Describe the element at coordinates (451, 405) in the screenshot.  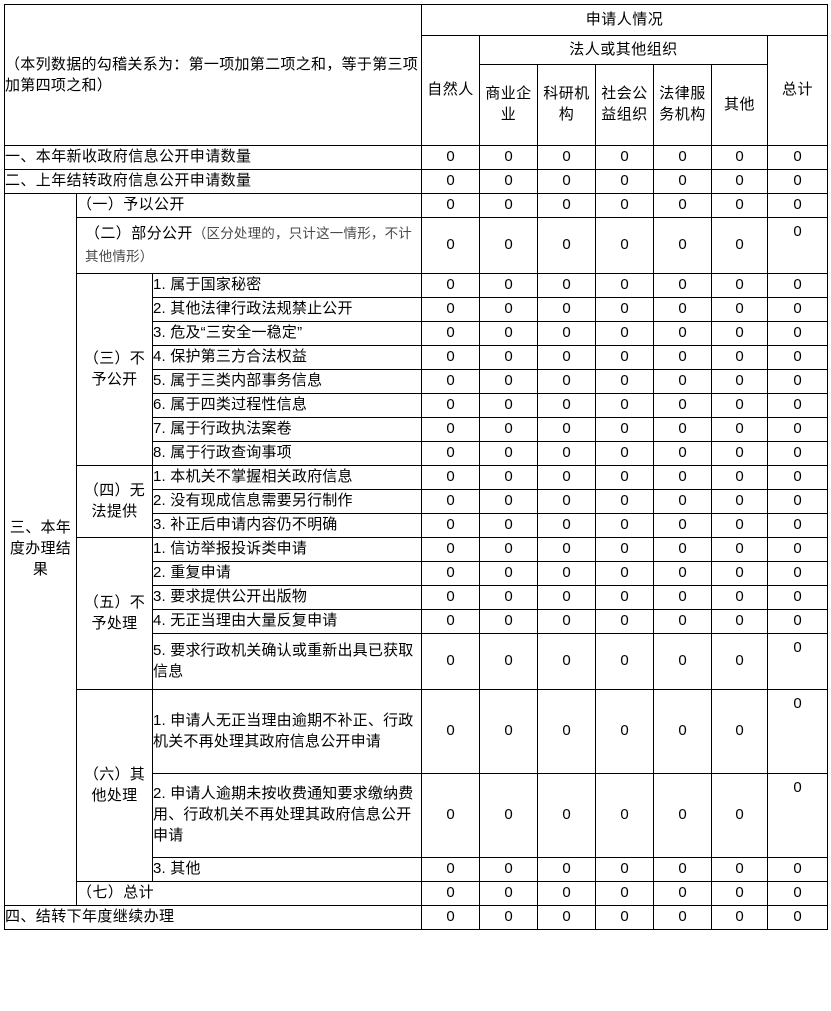
I see `cell-g3-6-natural-person: 0` at that location.